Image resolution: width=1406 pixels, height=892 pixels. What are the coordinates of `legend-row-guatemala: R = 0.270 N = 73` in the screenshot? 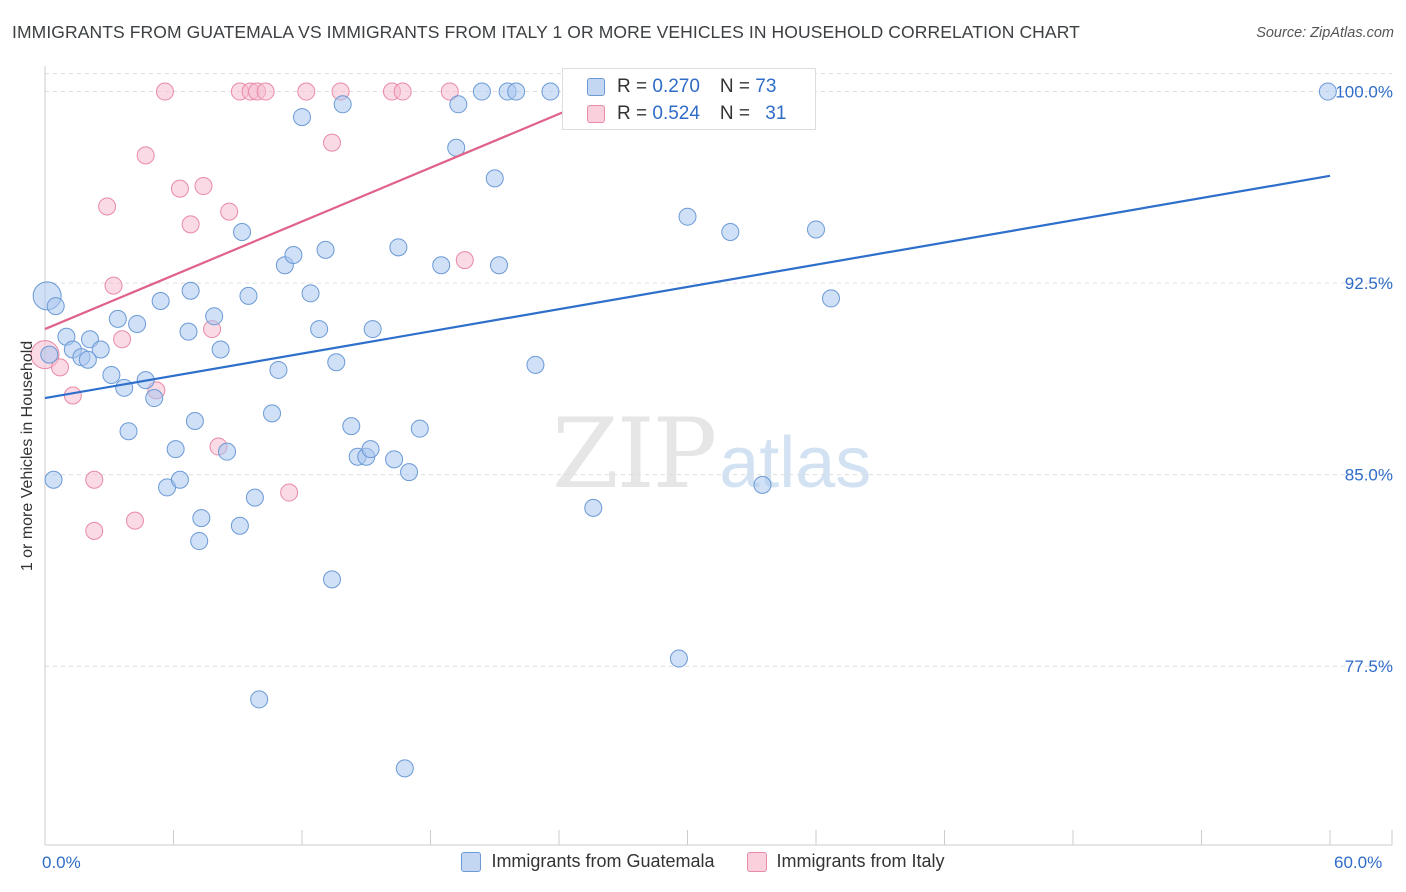 It's located at (681, 87).